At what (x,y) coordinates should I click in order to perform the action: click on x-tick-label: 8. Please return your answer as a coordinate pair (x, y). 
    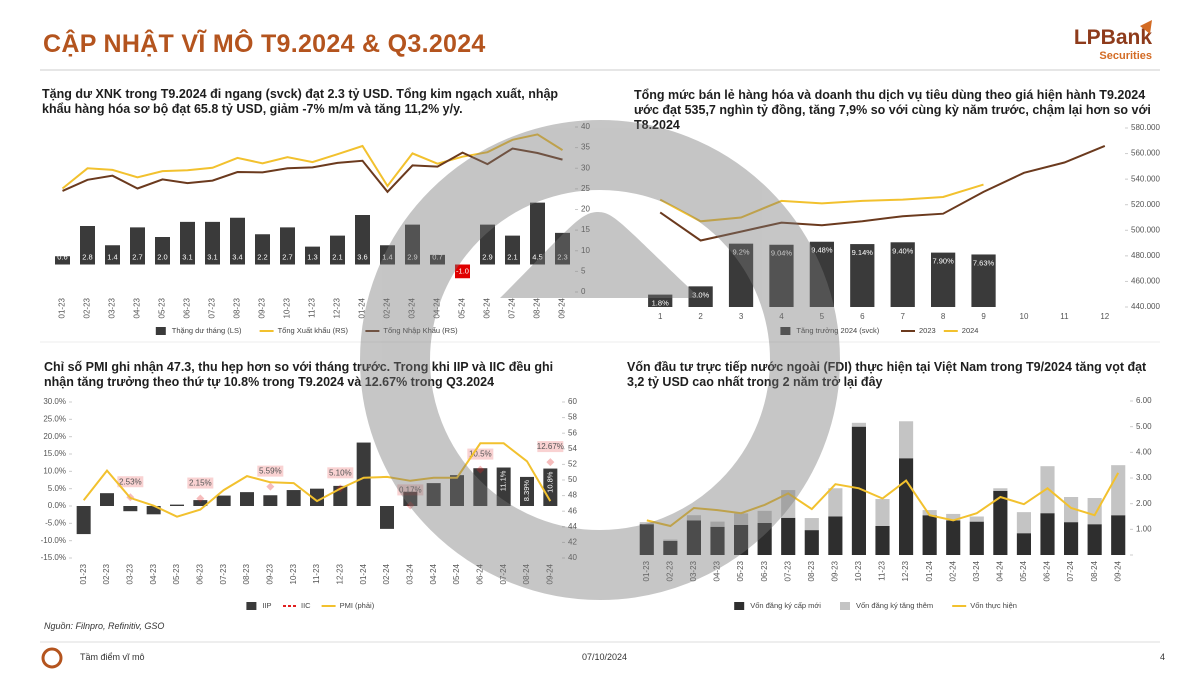
    Looking at the image, I should click on (943, 316).